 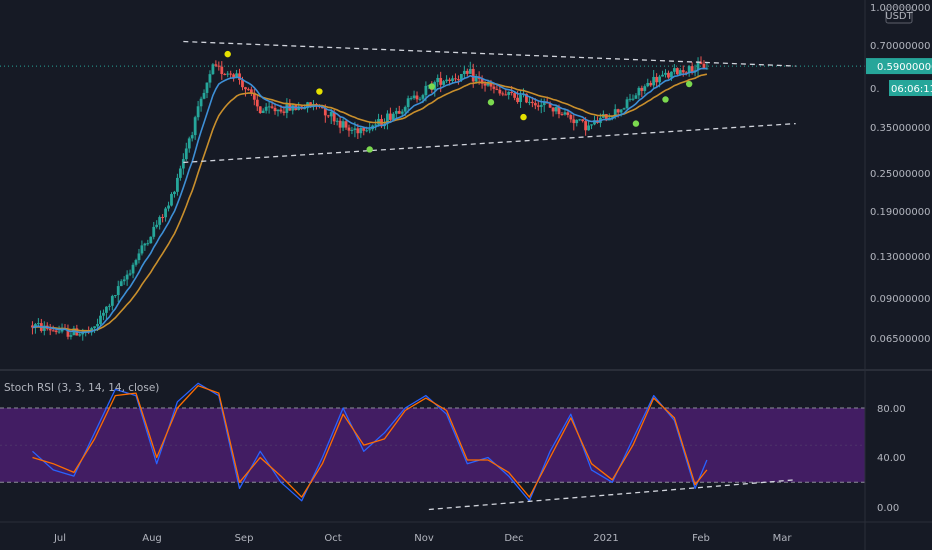 What do you see at coordinates (81, 388) in the screenshot?
I see `indicator-title: Stoch RSI (3, 3, 14, 14, close)` at bounding box center [81, 388].